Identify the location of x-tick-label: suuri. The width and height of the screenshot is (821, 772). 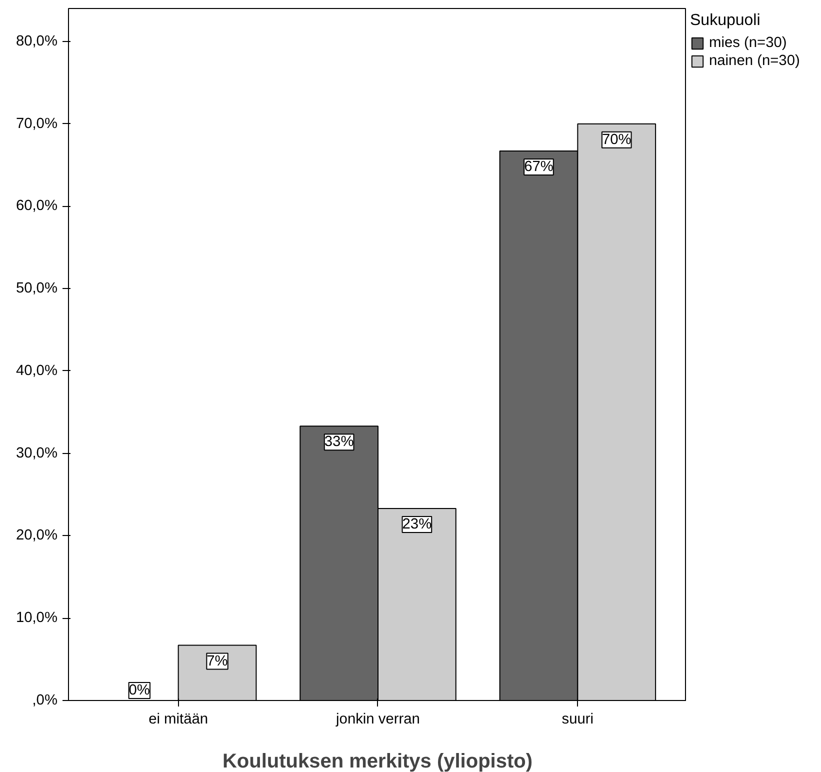
(578, 720).